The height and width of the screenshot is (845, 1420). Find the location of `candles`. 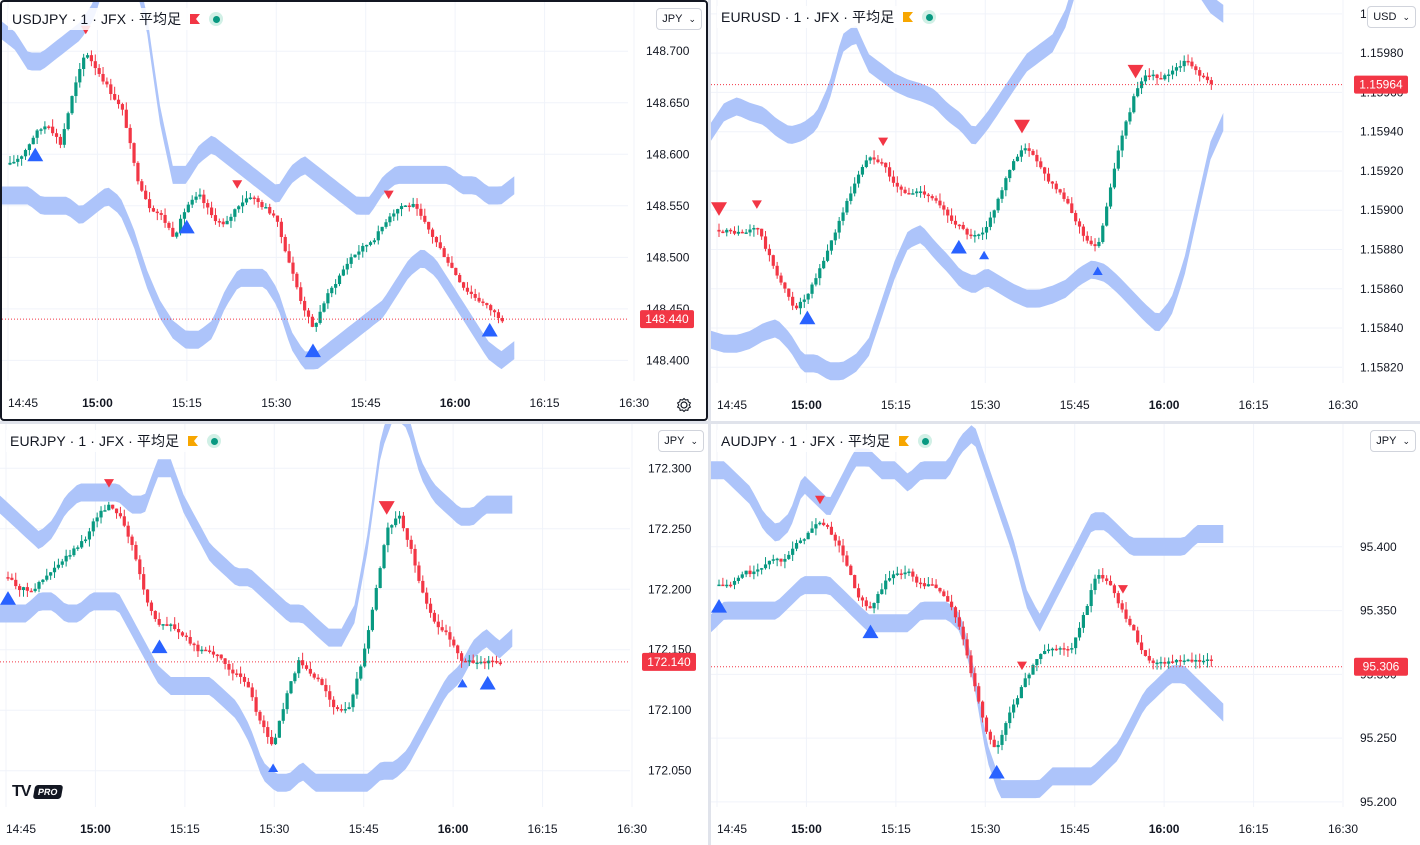

candles is located at coordinates (965, 636).